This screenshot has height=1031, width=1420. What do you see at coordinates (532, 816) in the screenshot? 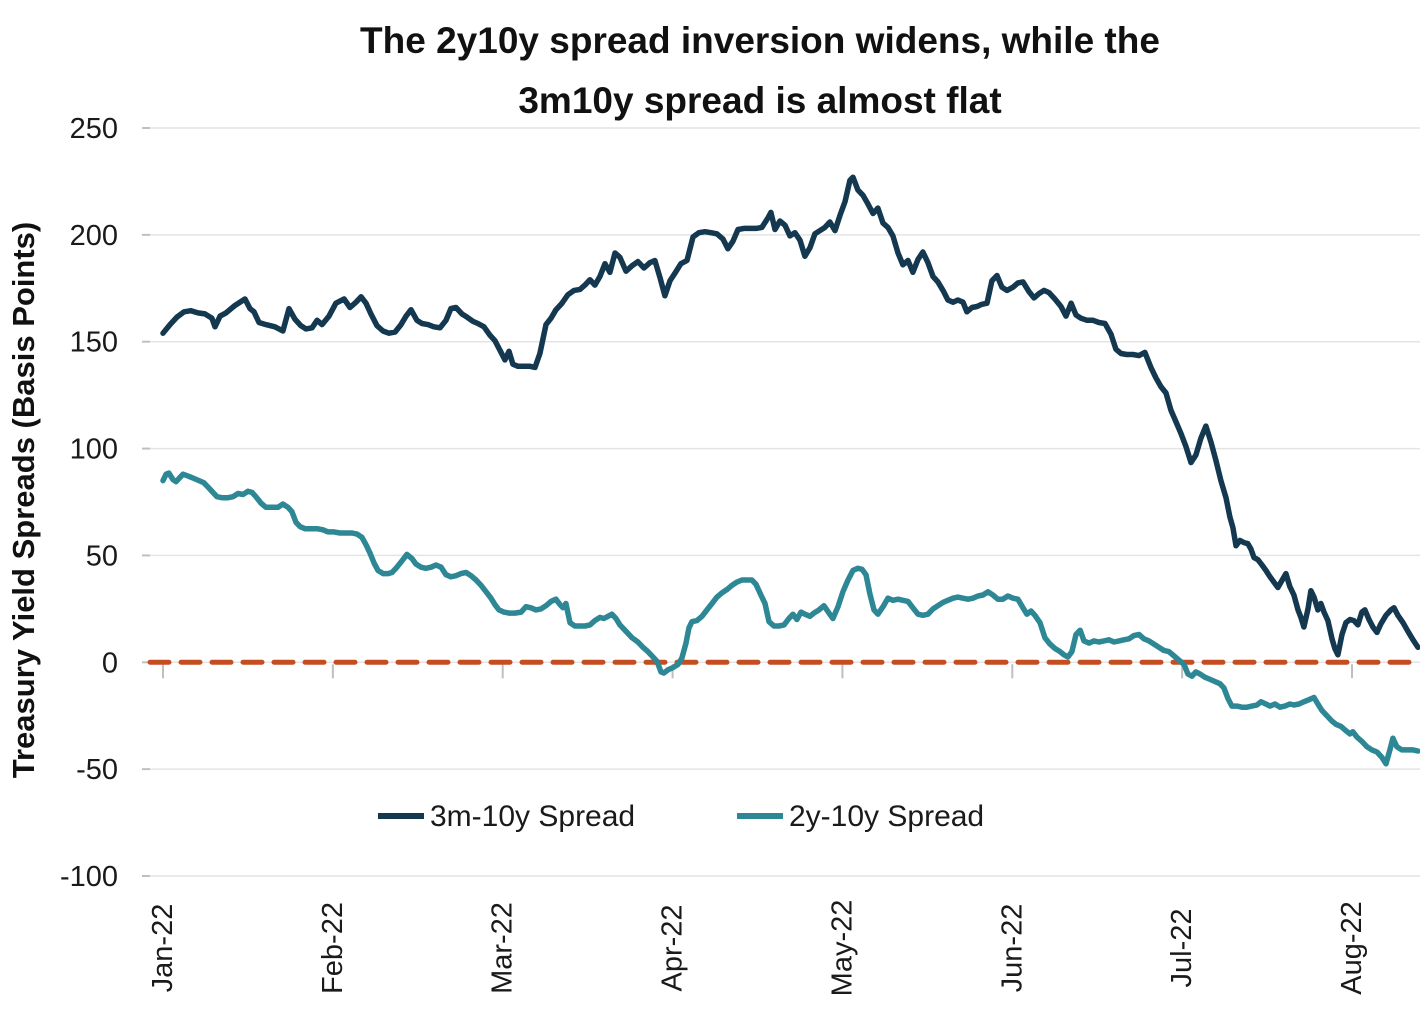
I see `legend-label-3m10y: 3m-10y Spread` at bounding box center [532, 816].